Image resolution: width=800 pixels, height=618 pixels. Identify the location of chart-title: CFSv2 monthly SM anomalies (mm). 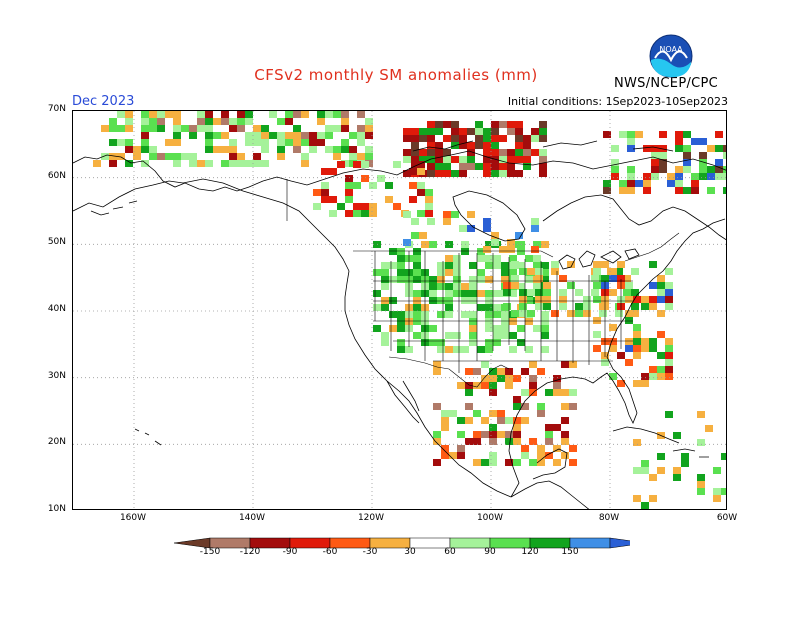
(396, 75).